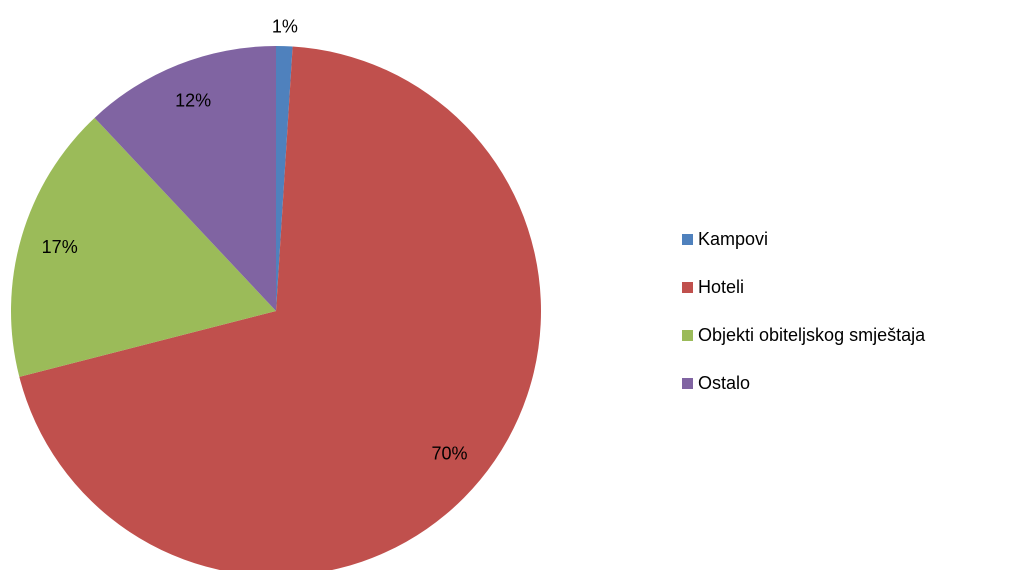 Image resolution: width=1014 pixels, height=570 pixels. What do you see at coordinates (60, 247) in the screenshot?
I see `data-label: 17%` at bounding box center [60, 247].